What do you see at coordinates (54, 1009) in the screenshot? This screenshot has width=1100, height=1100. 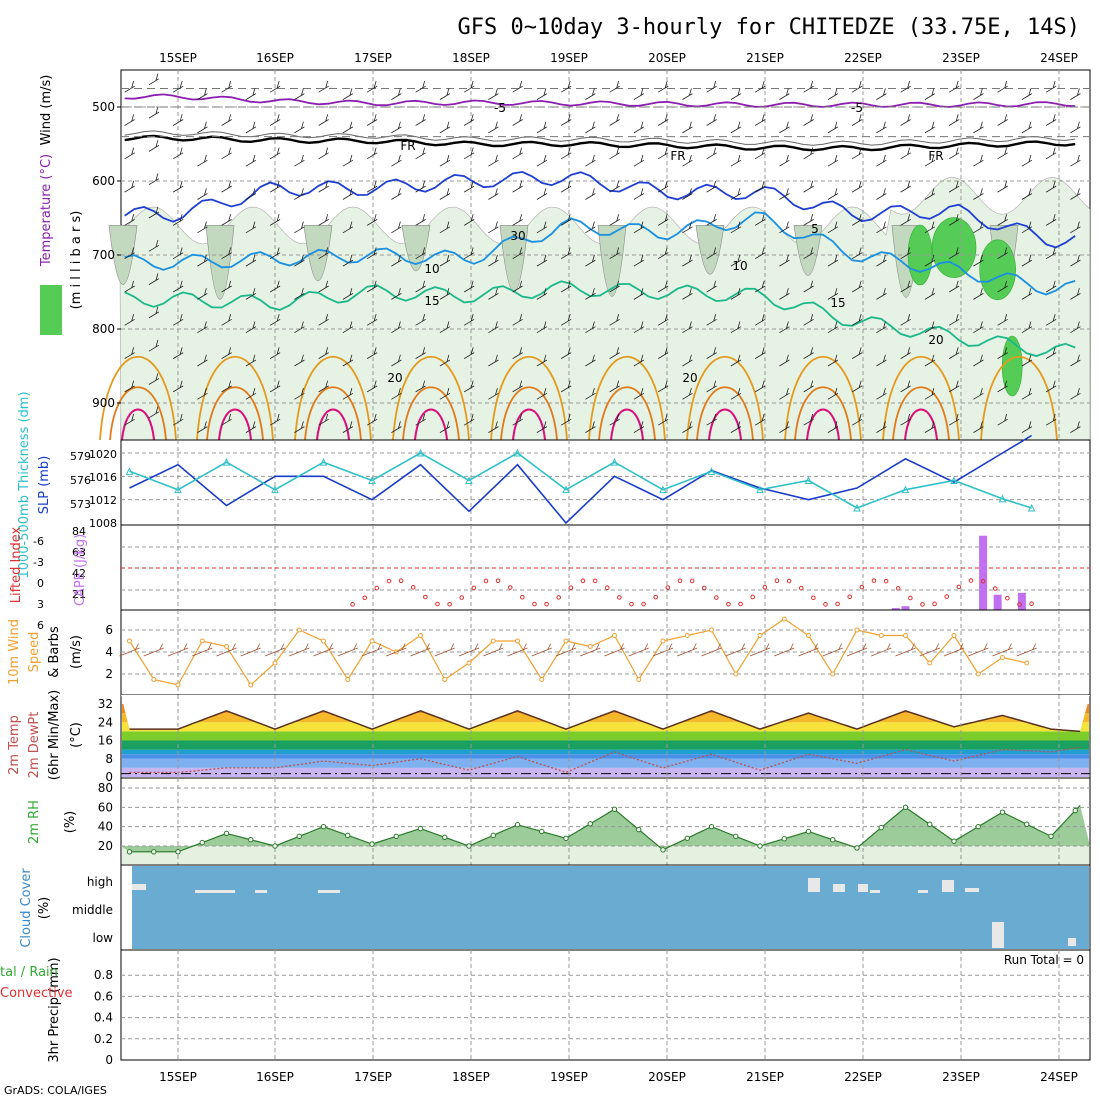 I see `precip-axis-label: 3hr Precip (mm)` at bounding box center [54, 1009].